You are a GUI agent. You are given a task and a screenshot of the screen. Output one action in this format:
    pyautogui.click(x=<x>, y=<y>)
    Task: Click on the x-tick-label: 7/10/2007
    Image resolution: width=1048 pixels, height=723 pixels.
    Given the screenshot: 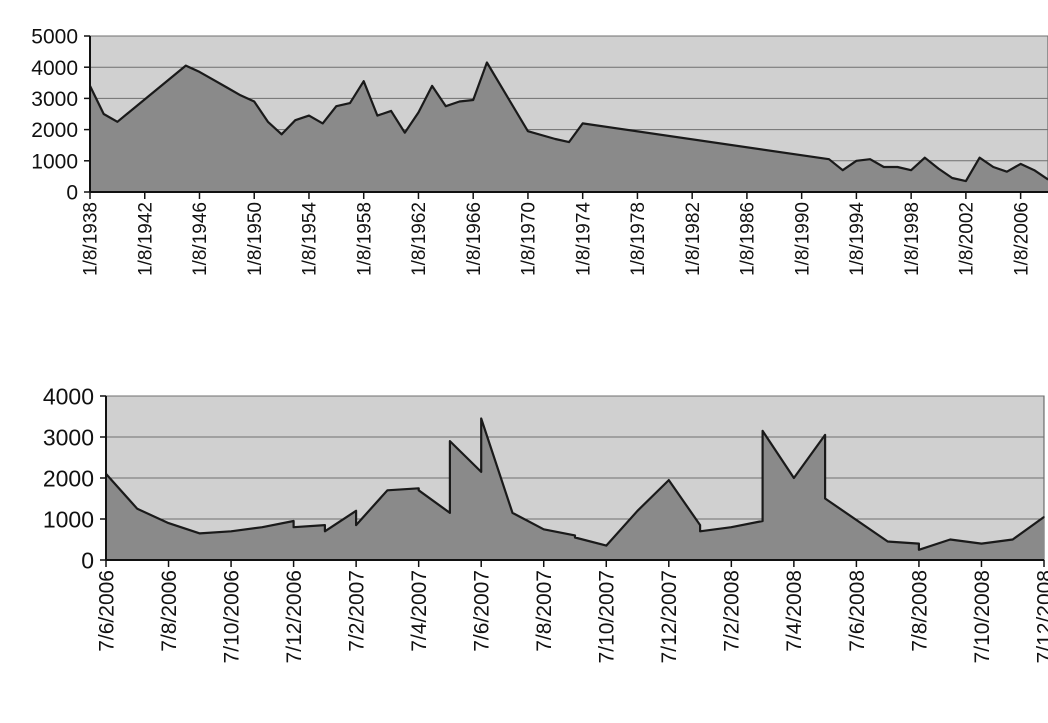 What is the action you would take?
    pyautogui.click(x=607, y=616)
    